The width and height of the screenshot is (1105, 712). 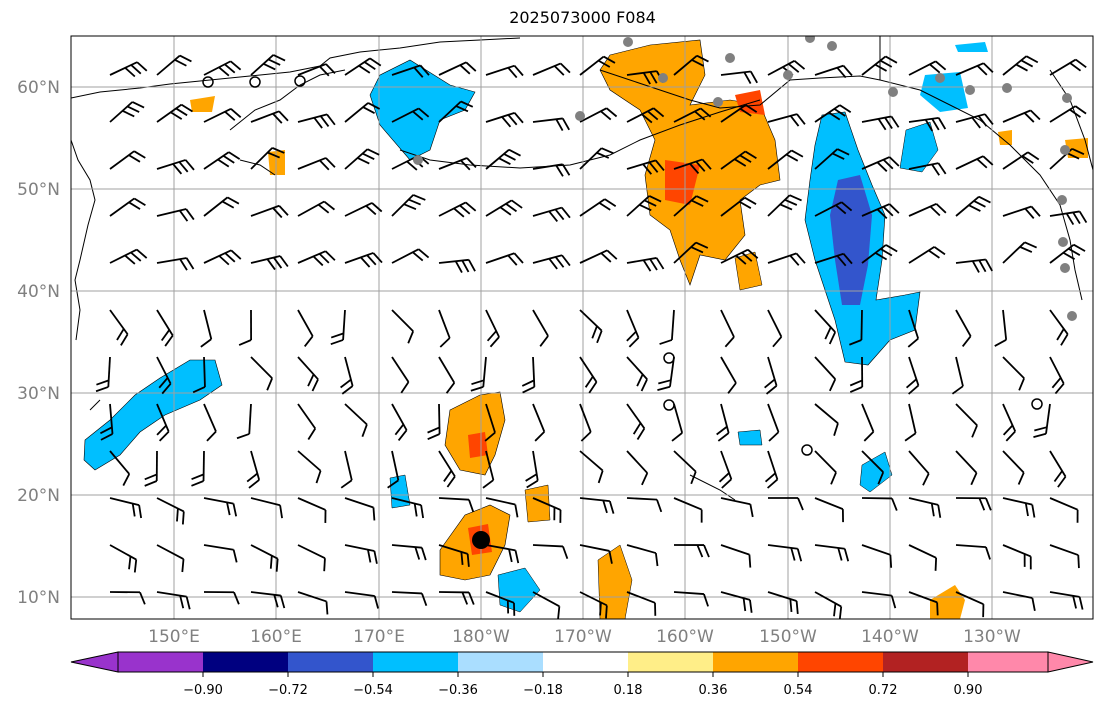 I want to click on colorbar-tick-label: −0.36, so click(x=458, y=690).